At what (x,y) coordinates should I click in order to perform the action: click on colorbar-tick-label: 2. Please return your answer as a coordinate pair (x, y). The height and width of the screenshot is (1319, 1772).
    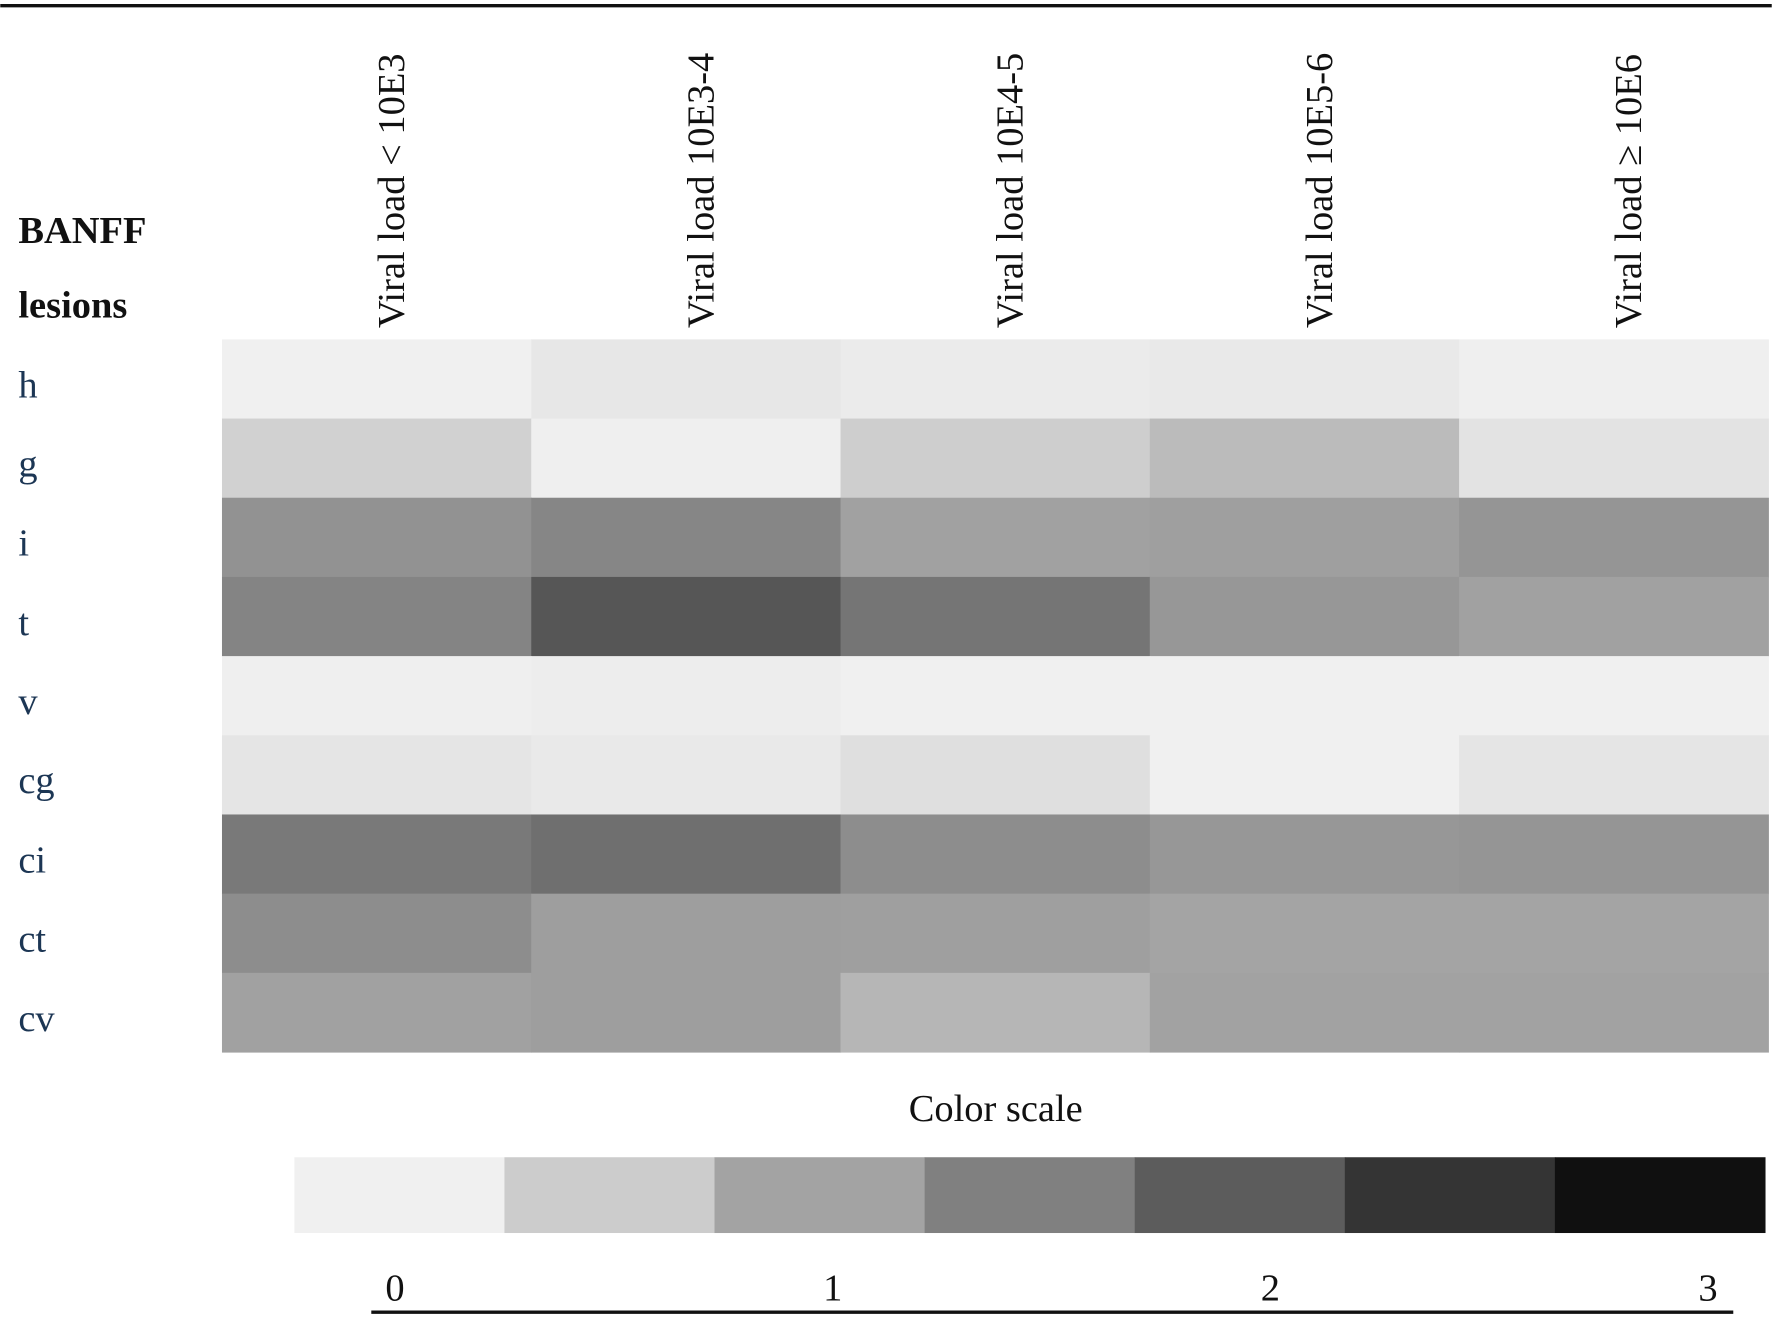
    Looking at the image, I should click on (1270, 1289).